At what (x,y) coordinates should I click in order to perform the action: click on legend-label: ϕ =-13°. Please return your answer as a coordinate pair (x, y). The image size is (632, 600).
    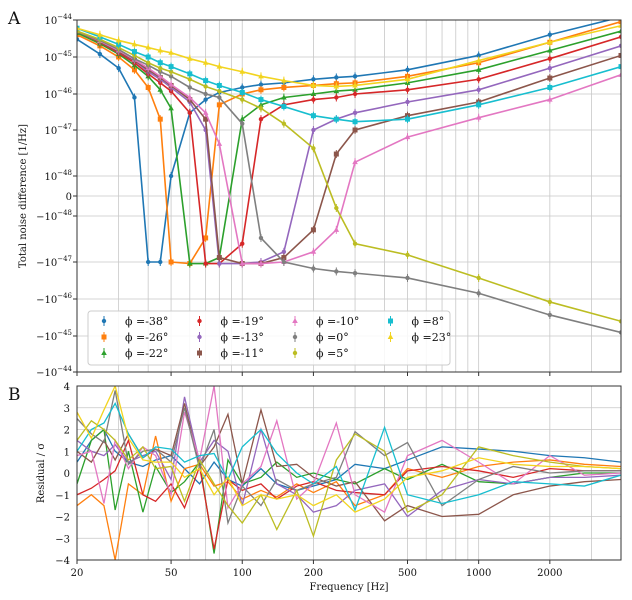
    Looking at the image, I should click on (242, 337).